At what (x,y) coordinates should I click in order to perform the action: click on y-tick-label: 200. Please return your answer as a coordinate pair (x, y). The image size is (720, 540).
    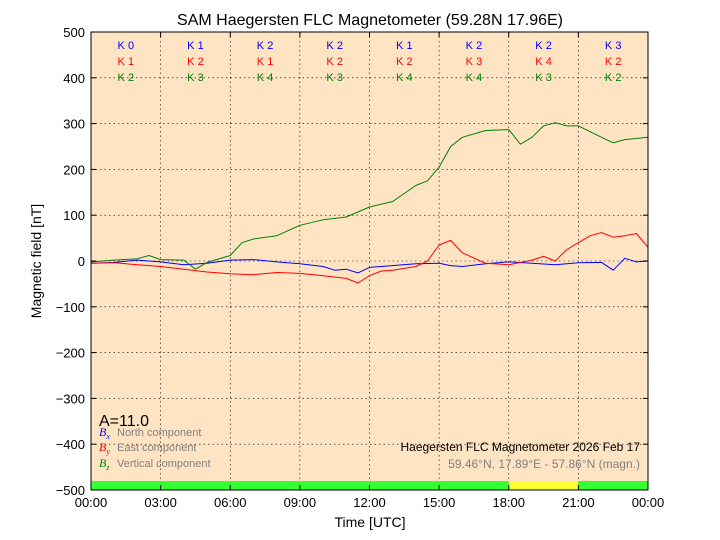
    Looking at the image, I should click on (74, 169).